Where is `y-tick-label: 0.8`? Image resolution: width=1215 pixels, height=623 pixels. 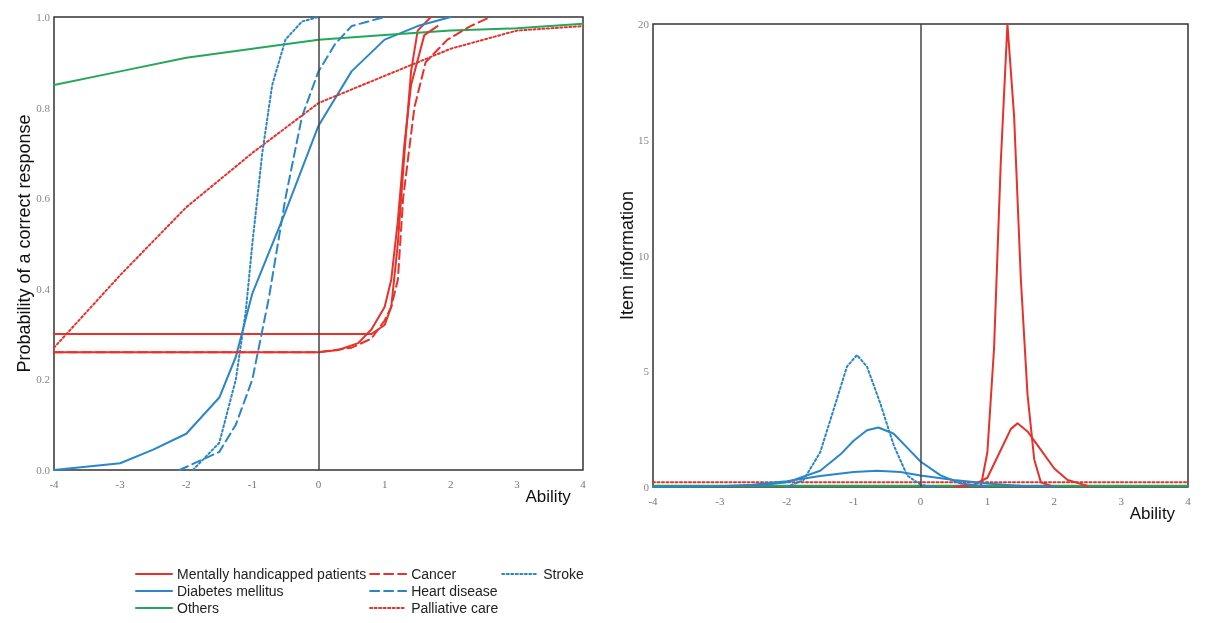
y-tick-label: 0.8 is located at coordinates (43, 107).